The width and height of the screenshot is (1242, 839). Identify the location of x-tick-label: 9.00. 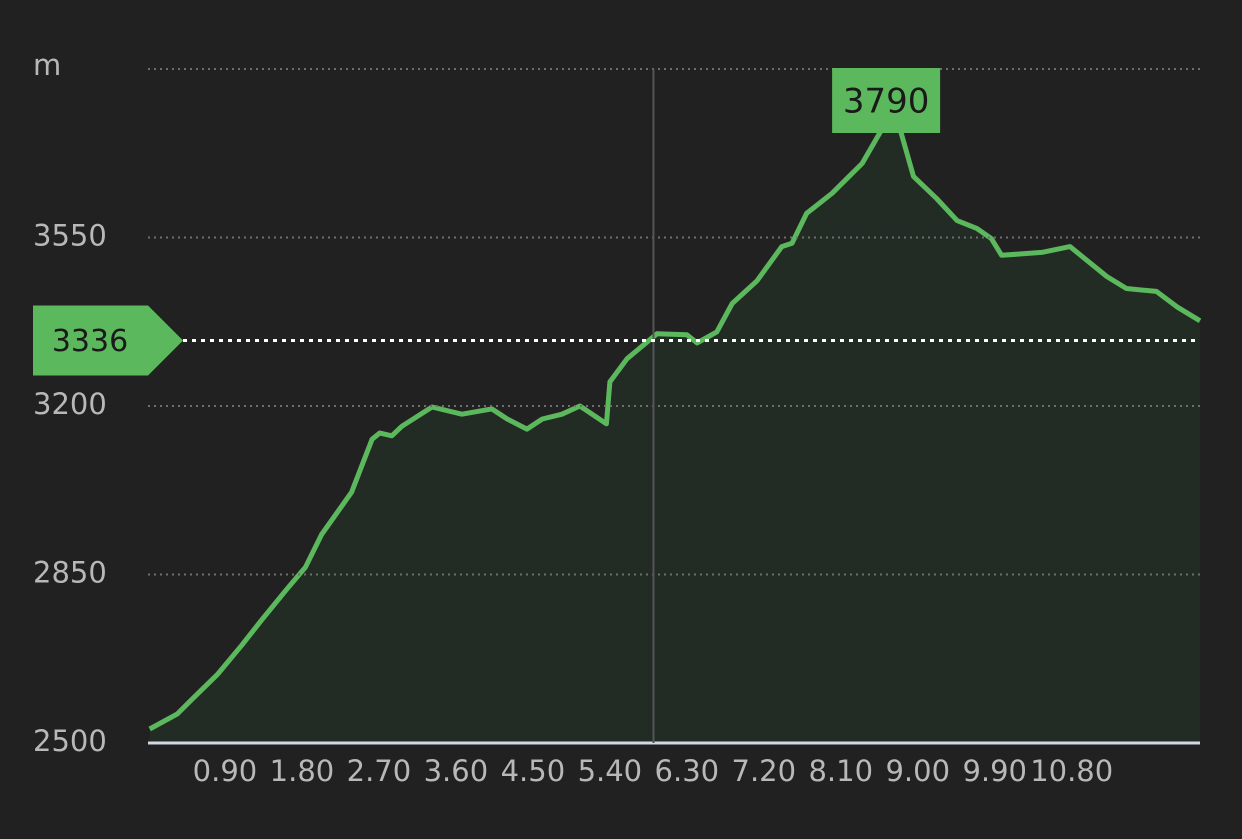
(917, 771).